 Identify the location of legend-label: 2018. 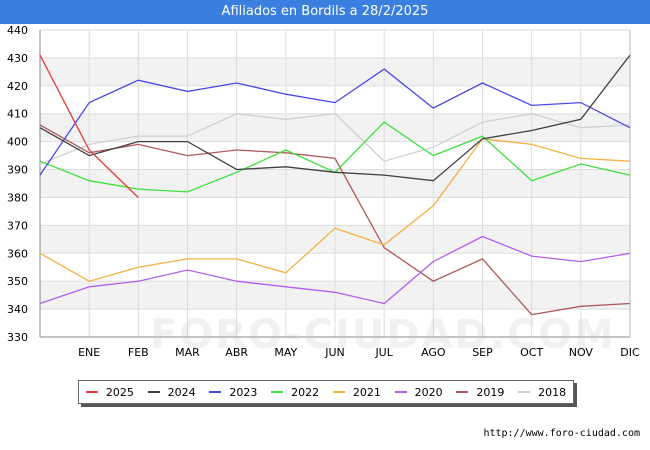
(552, 392).